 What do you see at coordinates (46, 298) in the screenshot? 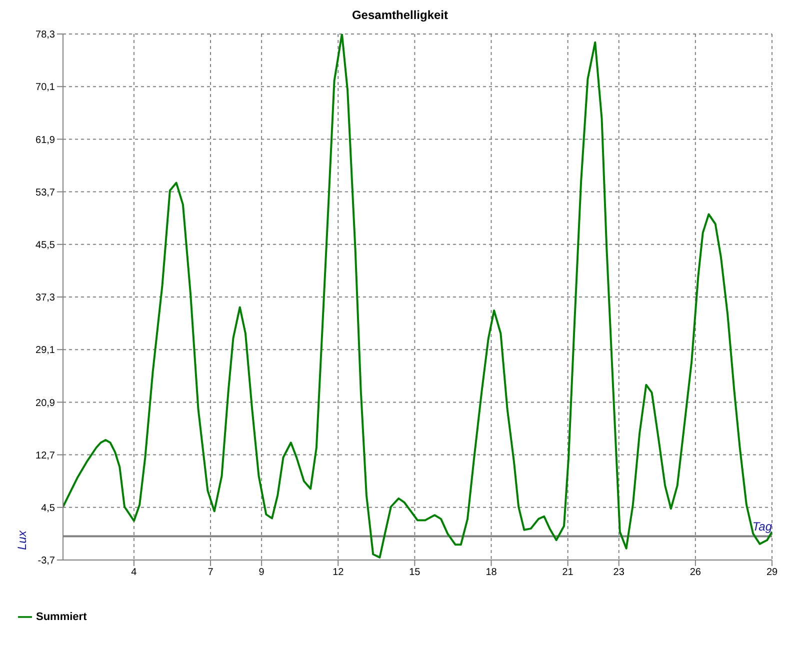
I see `y-tick-label: 37,3` at bounding box center [46, 298].